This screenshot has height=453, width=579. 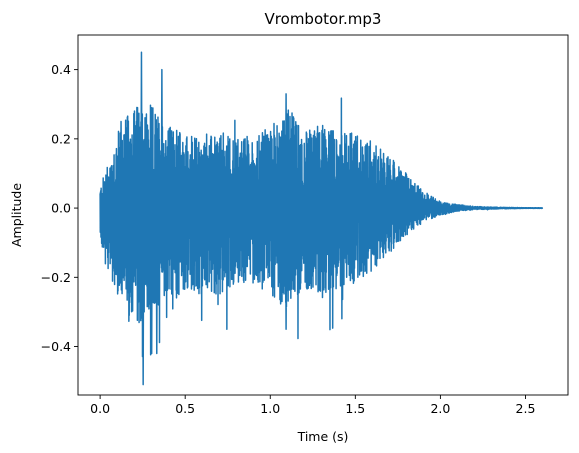 What do you see at coordinates (323, 436) in the screenshot?
I see `x-axis-label: Time (s)` at bounding box center [323, 436].